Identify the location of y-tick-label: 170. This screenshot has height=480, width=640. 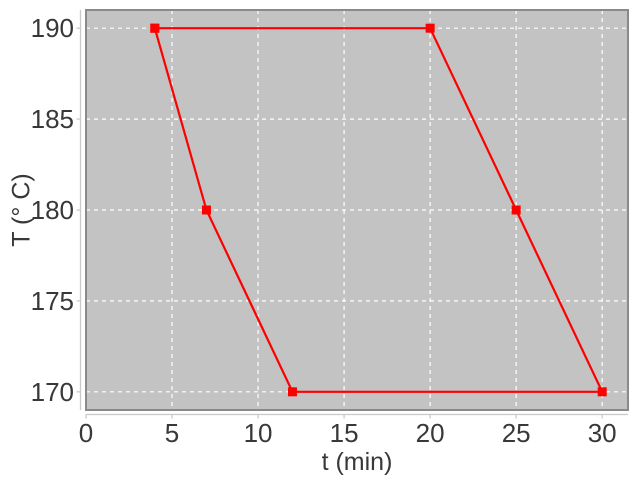
(52, 392).